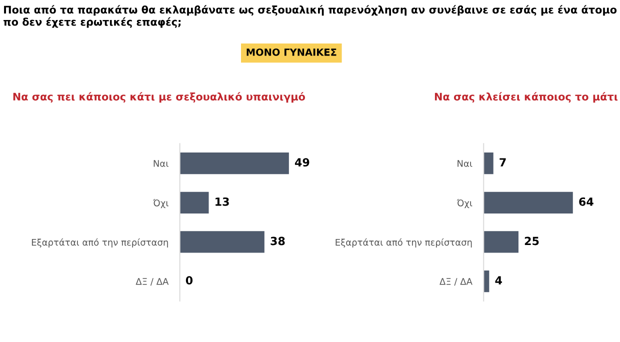 The height and width of the screenshot is (342, 620). Describe the element at coordinates (159, 97) in the screenshot. I see `chart-title: Να σας πει κάποιος κάτι με σεξουαλικό υπαινιγμό` at that location.